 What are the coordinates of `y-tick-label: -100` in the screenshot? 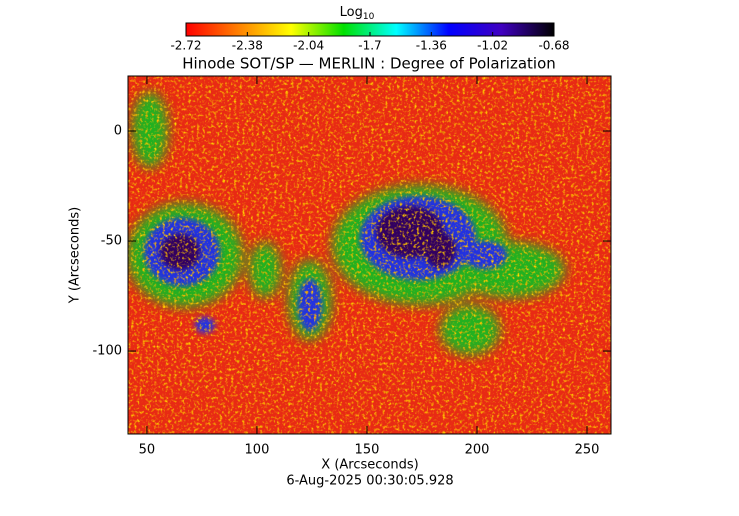 It's located at (107, 351).